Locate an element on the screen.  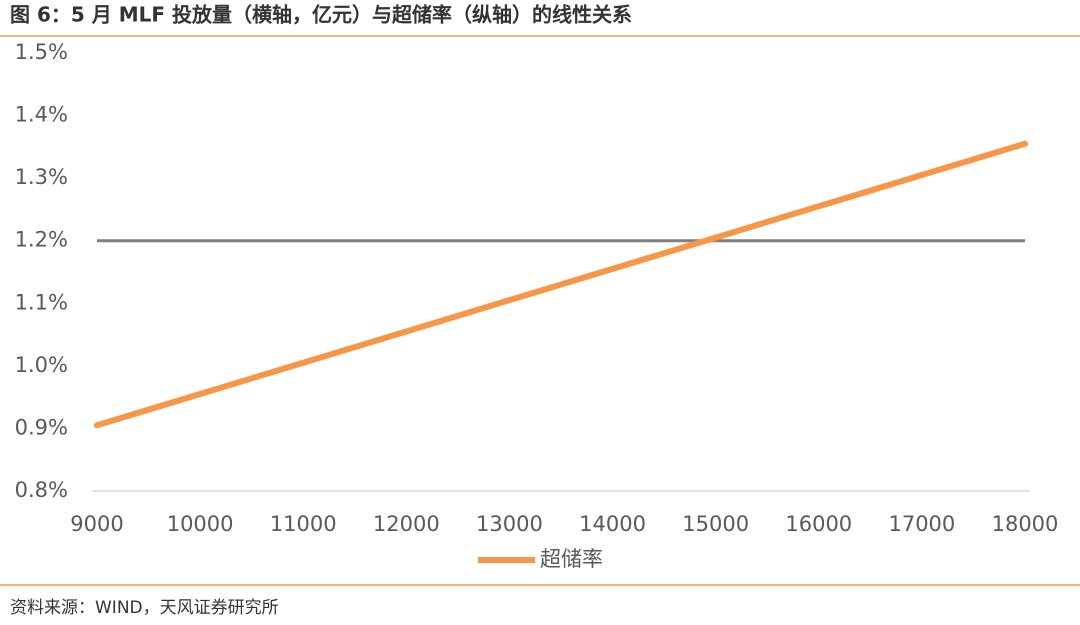
x-tick-label: 14000 is located at coordinates (612, 524).